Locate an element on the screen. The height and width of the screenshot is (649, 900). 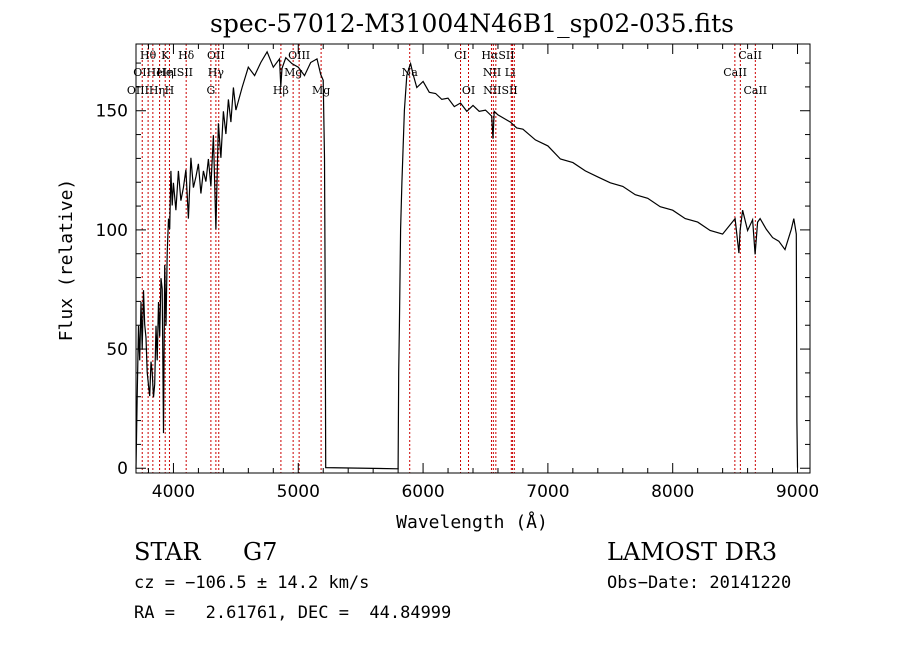
chart-title: spec-57012-M31004N46B1_sp02-035.fits is located at coordinates (472, 23).